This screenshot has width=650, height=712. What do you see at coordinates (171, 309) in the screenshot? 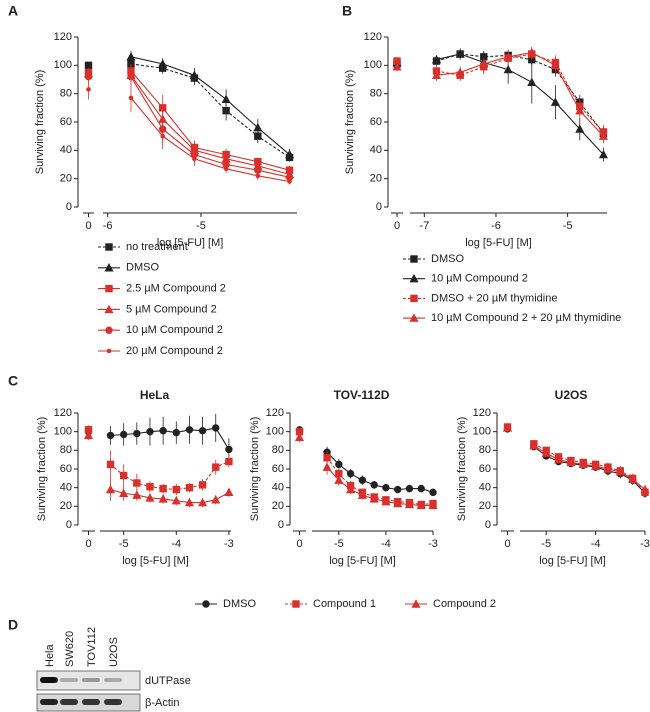
I see `legend-label: 5 µM Compound 2` at bounding box center [171, 309].